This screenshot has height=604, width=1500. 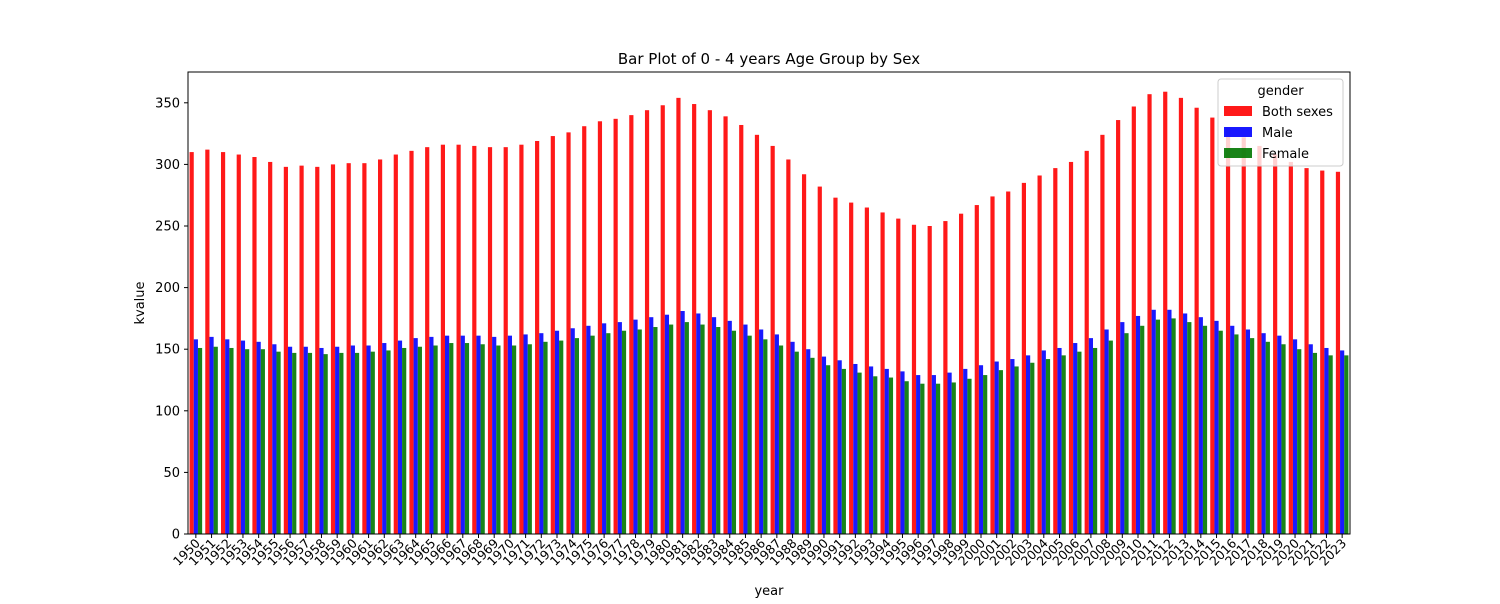 What do you see at coordinates (1310, 439) in the screenshot?
I see `bar-male-2021` at bounding box center [1310, 439].